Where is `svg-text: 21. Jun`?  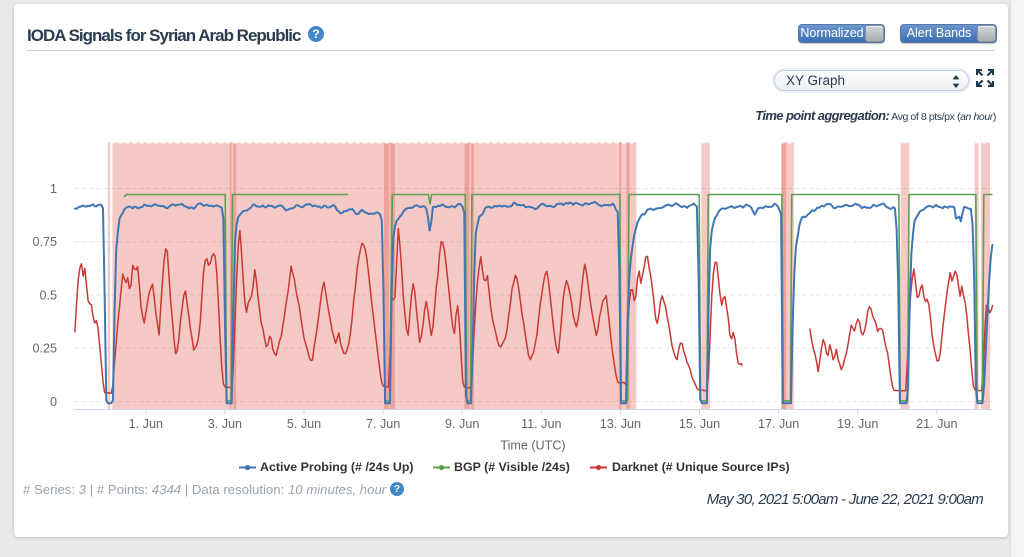 svg-text: 21. Jun is located at coordinates (936, 424).